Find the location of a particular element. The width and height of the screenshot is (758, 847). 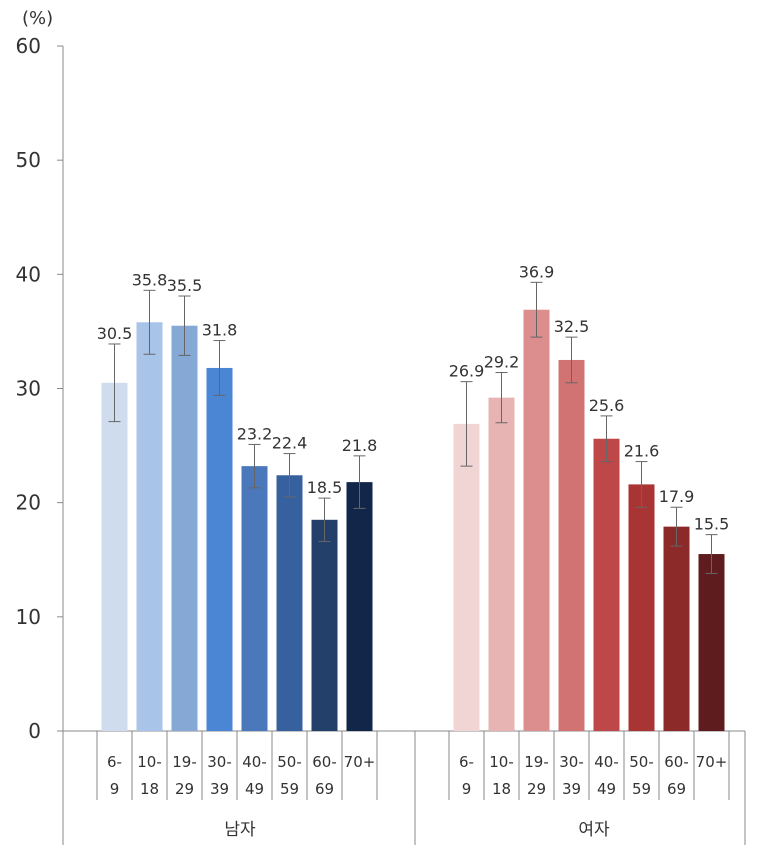

data-label: 21.6 is located at coordinates (642, 451).